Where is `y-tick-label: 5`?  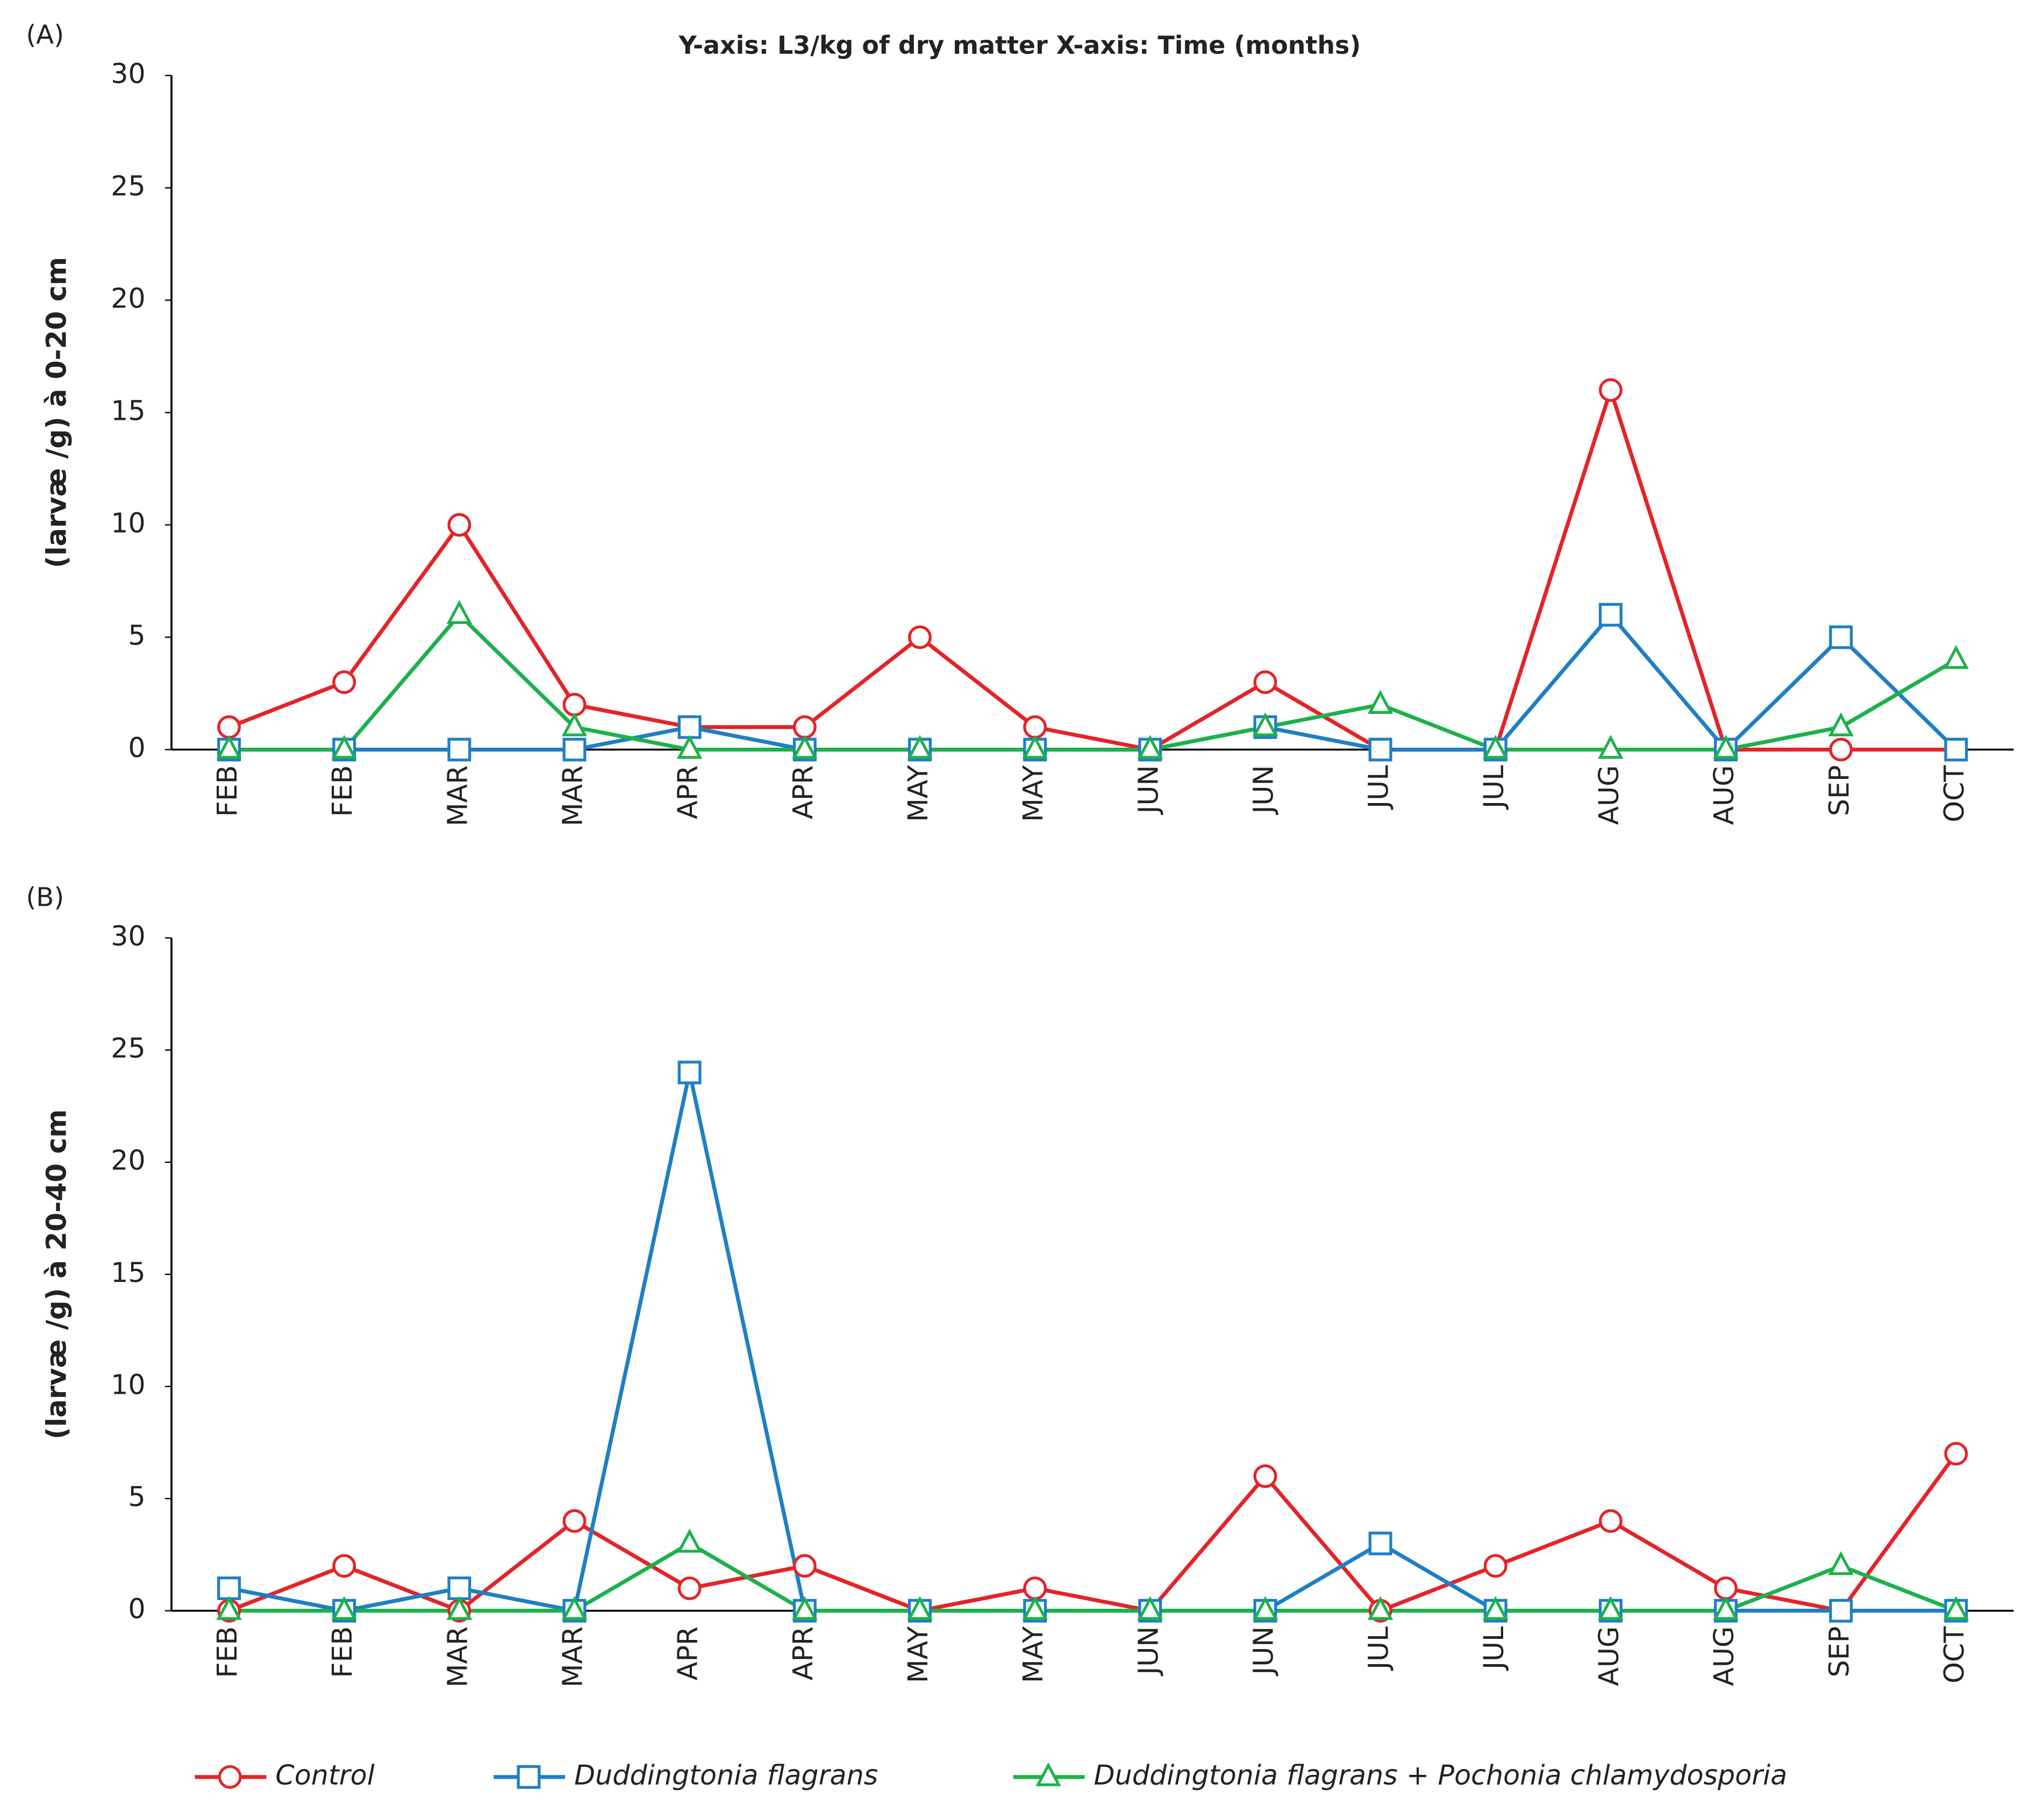 y-tick-label: 5 is located at coordinates (136, 1497).